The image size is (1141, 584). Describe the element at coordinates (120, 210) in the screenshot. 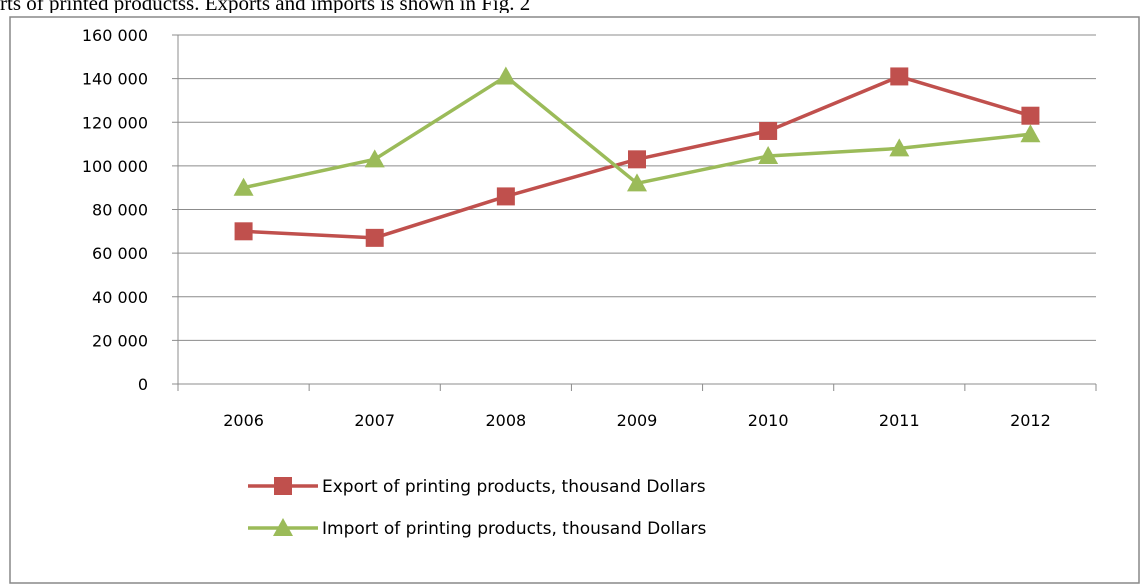

I see `y-tick-label: 80 000` at that location.